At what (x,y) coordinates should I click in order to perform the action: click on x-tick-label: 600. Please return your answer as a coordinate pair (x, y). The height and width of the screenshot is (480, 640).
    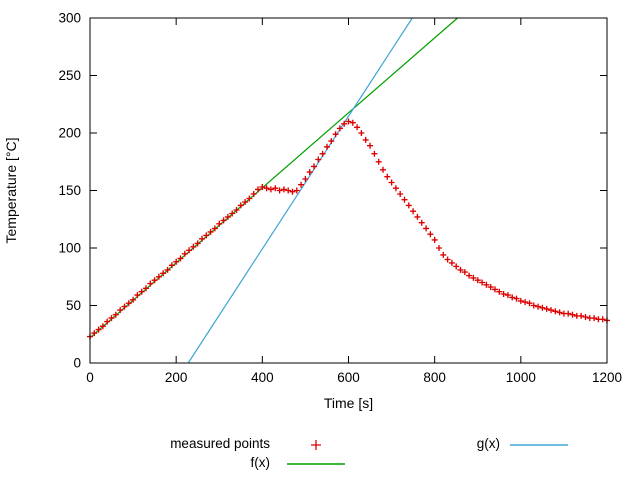
    Looking at the image, I should click on (348, 377).